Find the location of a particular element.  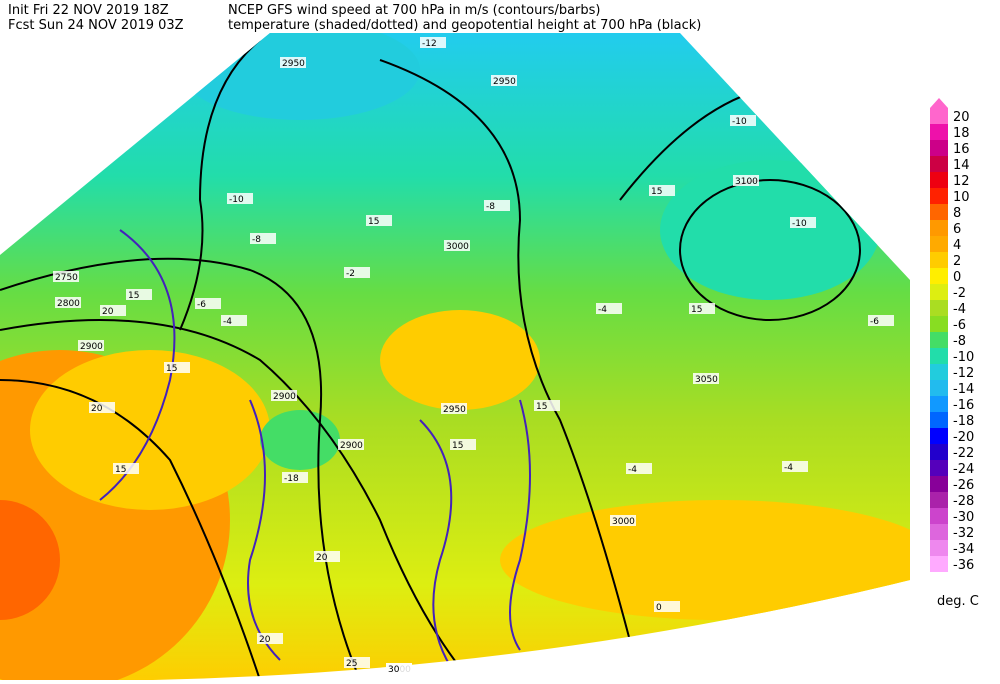

contour-label: -2 is located at coordinates (350, 274).